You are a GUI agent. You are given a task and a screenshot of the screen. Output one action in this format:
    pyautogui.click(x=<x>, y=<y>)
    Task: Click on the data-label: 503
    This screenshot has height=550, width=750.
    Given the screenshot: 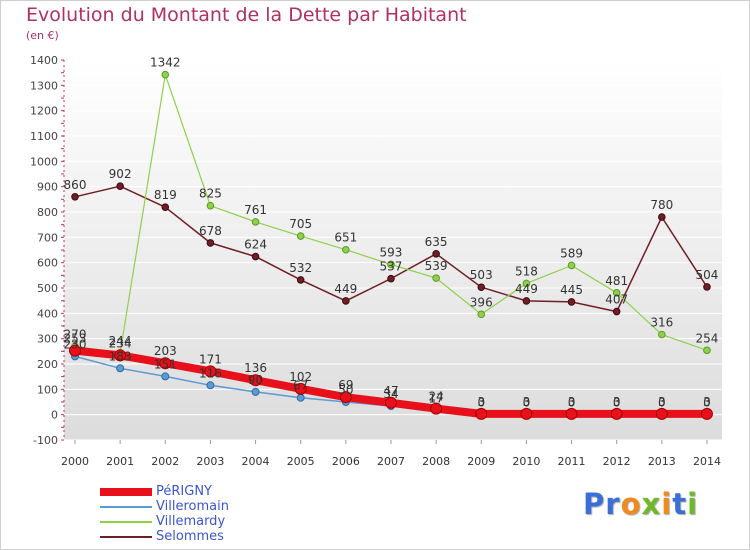 What is the action you would take?
    pyautogui.click(x=481, y=275)
    